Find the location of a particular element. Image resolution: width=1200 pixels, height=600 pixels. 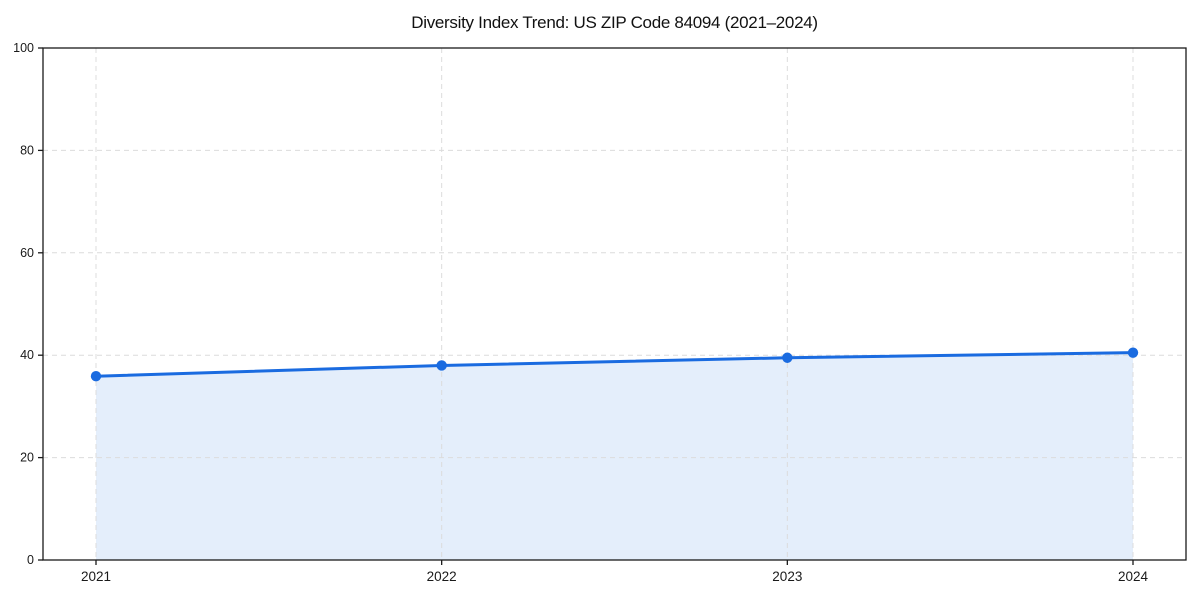

x-tick-label: 2021 is located at coordinates (96, 576).